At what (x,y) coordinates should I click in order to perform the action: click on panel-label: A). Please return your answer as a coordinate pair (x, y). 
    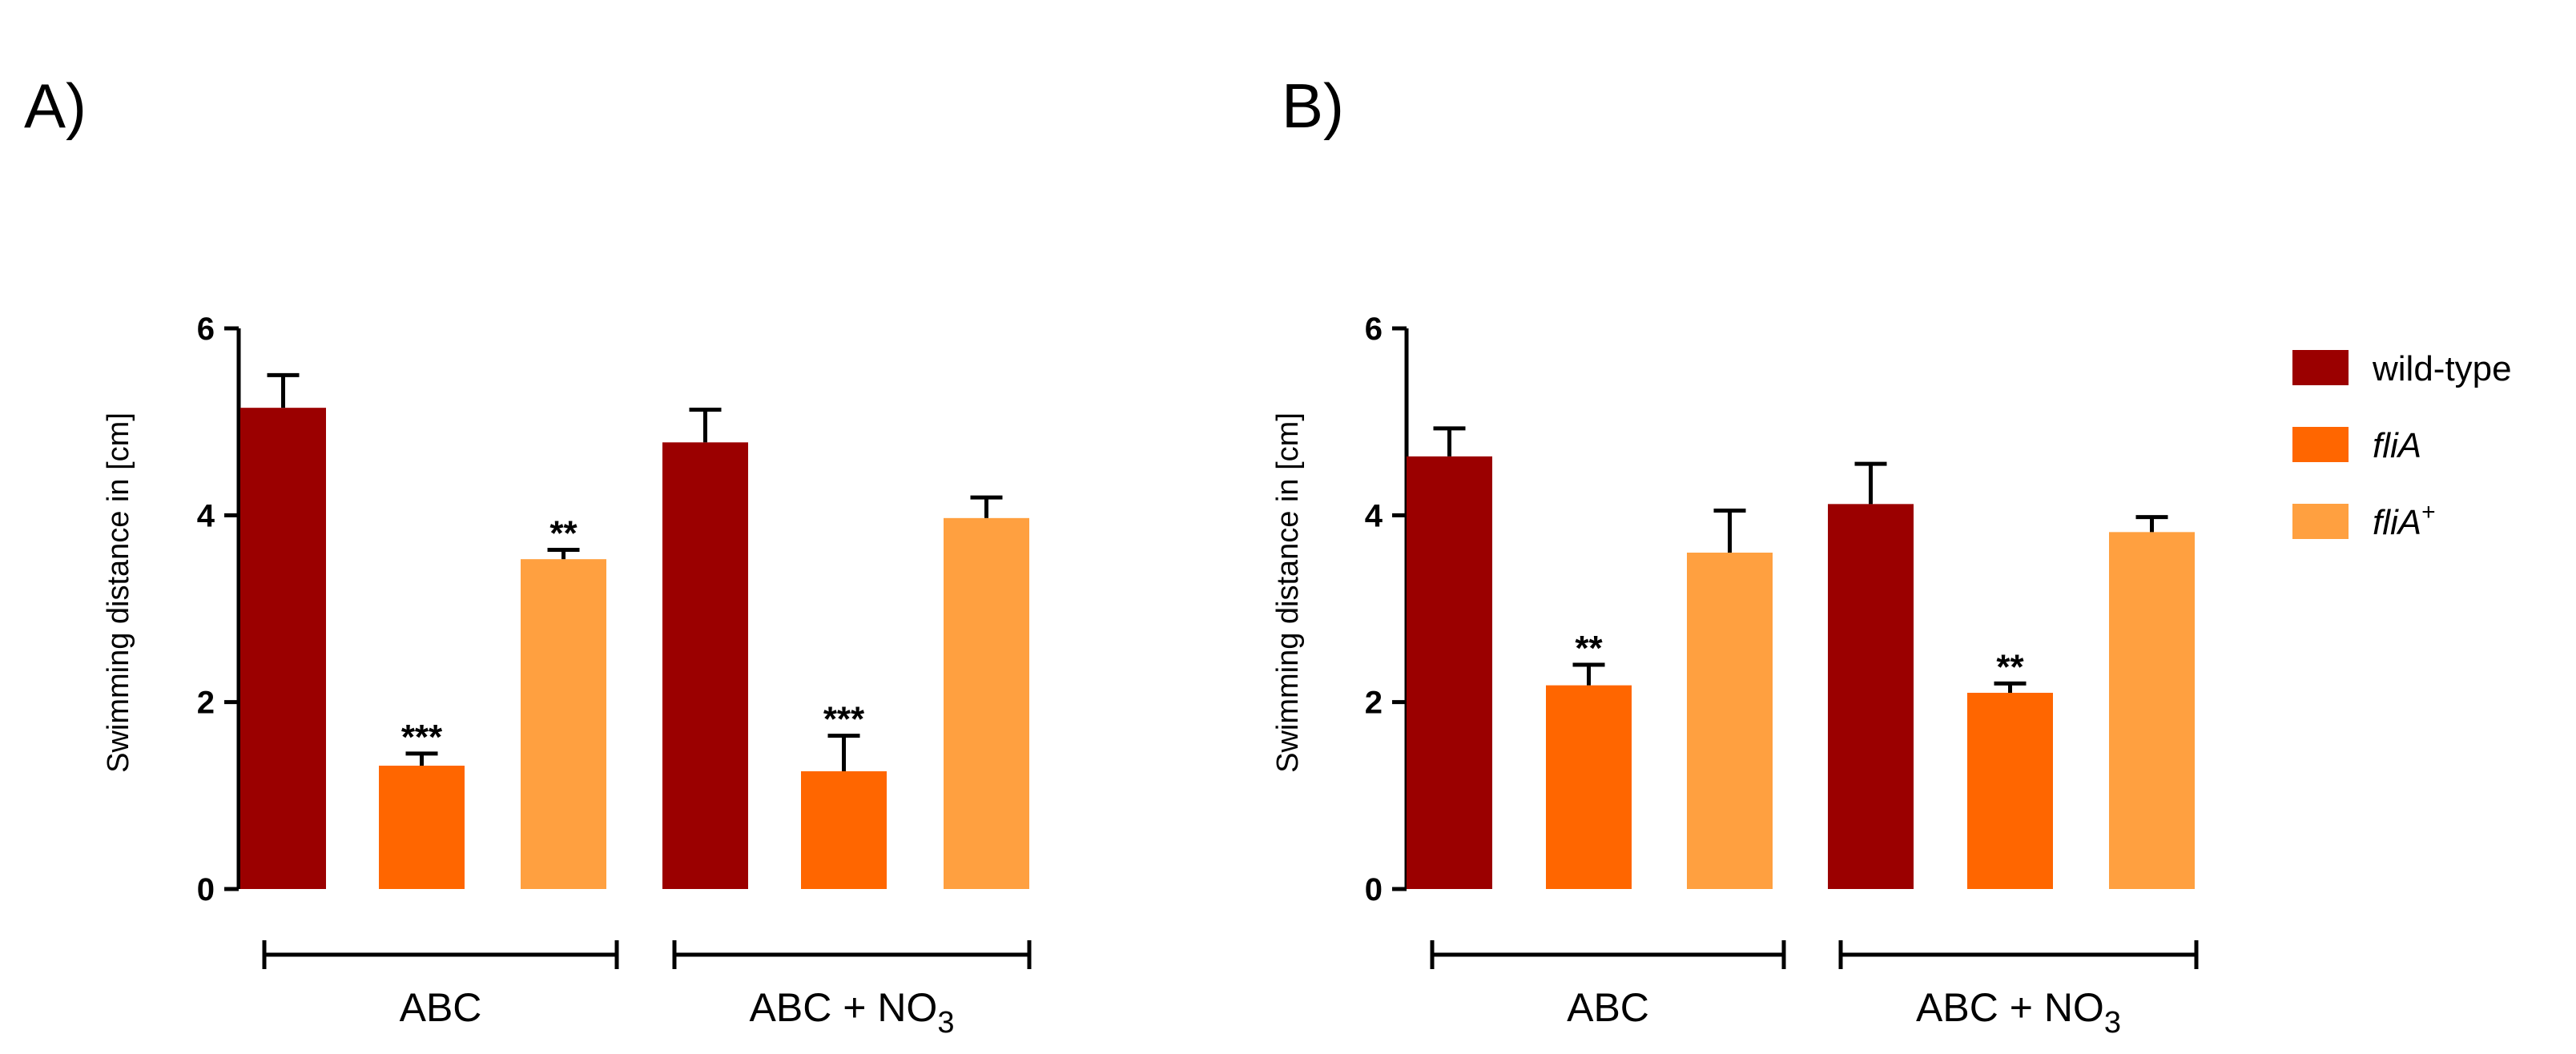
    Looking at the image, I should click on (55, 105).